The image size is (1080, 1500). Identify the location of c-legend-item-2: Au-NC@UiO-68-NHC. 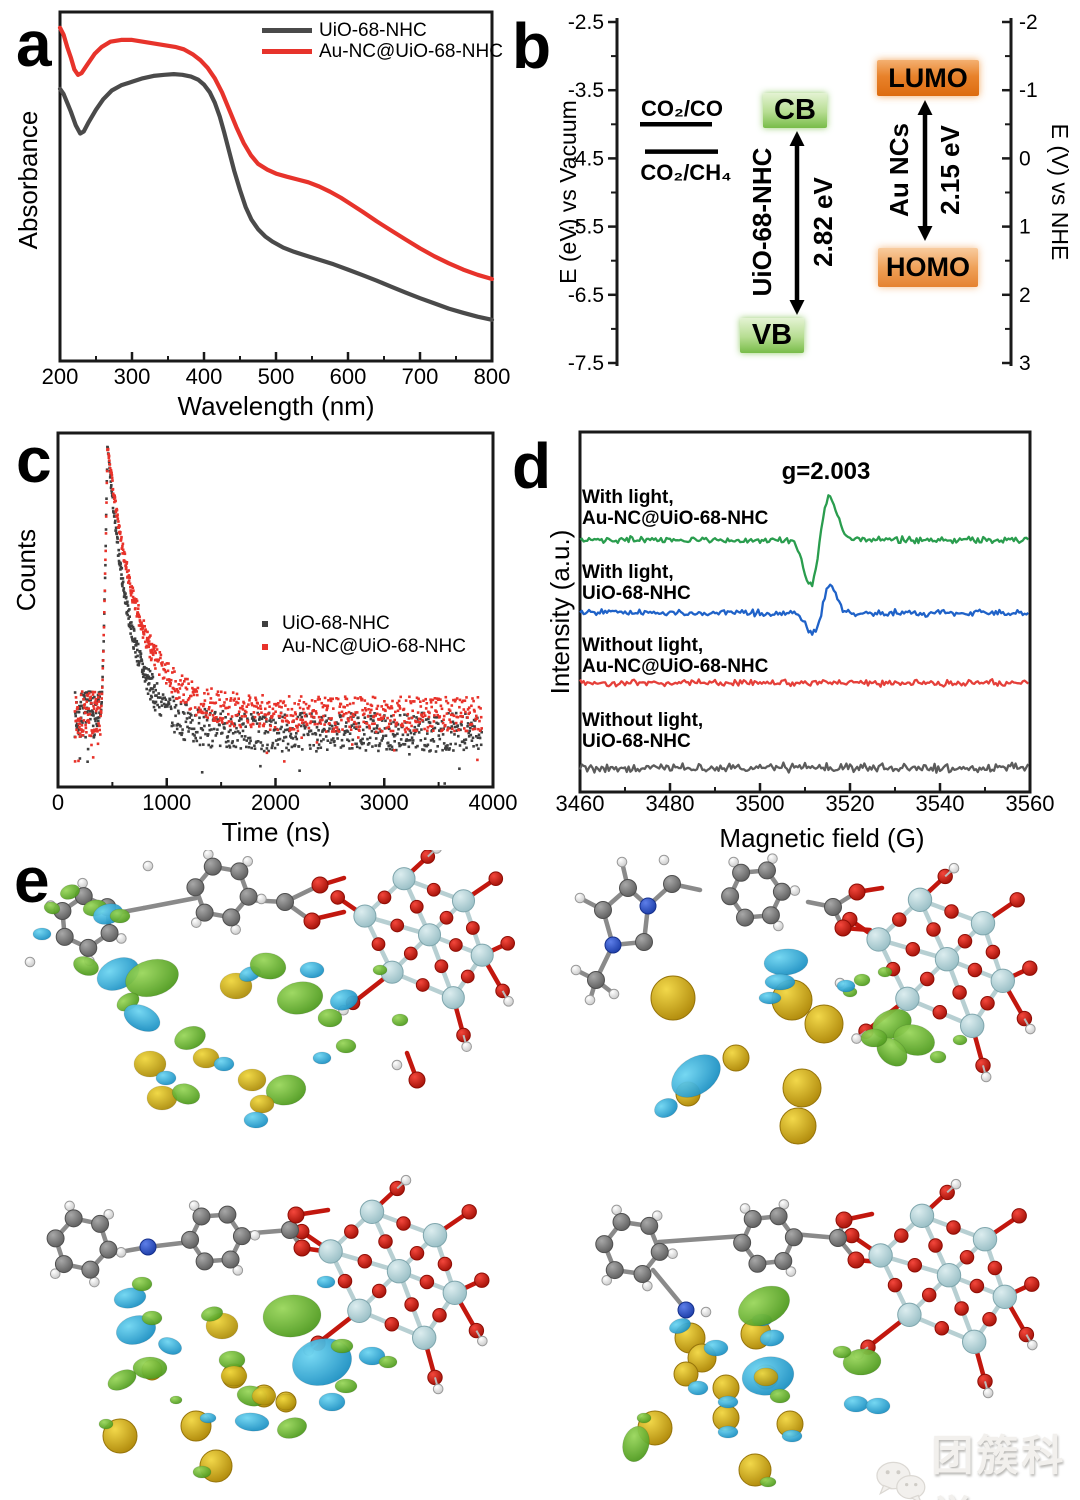
(362, 646).